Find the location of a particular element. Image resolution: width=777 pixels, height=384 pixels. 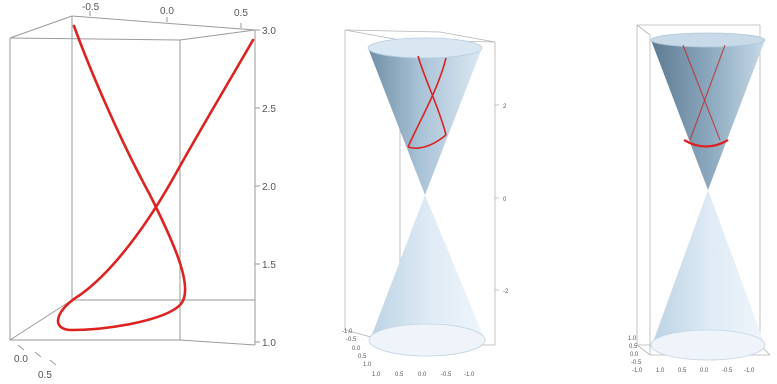

cone-plot-middle-right-tick-2: -2 is located at coordinates (506, 292).